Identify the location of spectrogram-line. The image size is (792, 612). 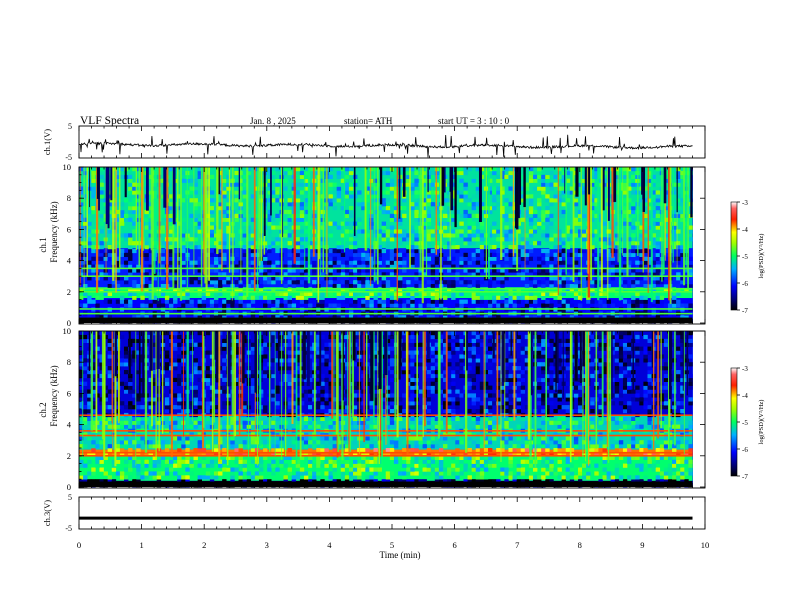
(386, 268).